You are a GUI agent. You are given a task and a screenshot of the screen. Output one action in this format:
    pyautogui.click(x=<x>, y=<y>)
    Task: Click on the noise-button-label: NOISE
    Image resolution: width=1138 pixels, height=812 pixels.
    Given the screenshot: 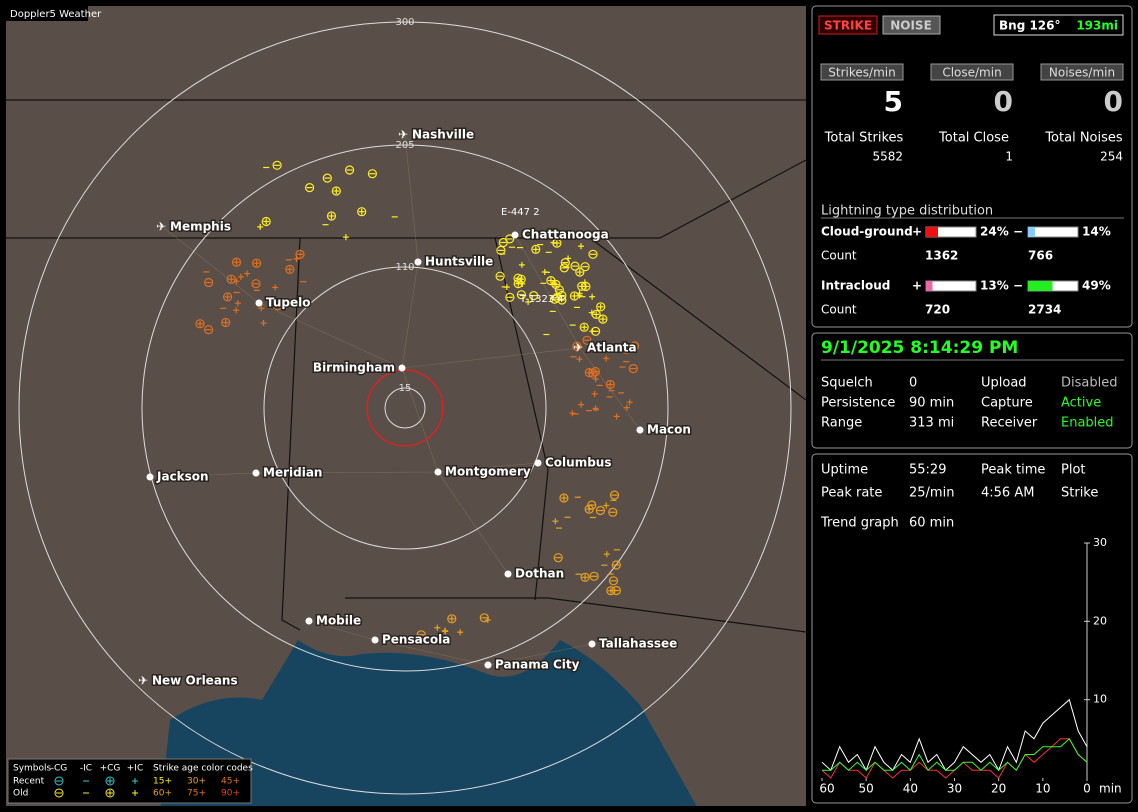 What is the action you would take?
    pyautogui.click(x=911, y=26)
    